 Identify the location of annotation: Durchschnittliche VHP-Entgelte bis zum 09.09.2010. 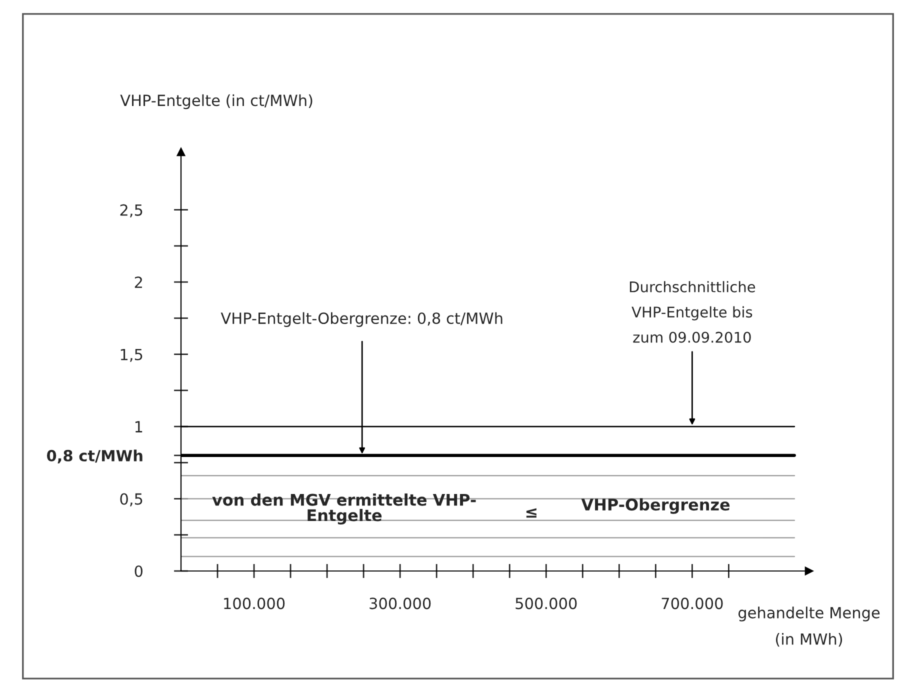
(693, 312).